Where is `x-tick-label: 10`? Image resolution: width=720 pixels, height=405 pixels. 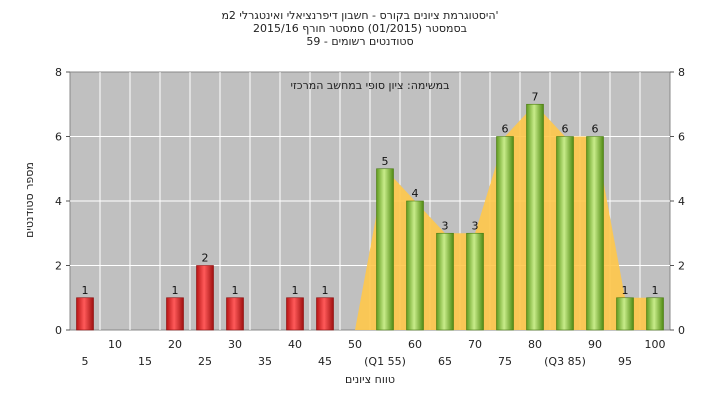
x-tick-label: 10 is located at coordinates (115, 344).